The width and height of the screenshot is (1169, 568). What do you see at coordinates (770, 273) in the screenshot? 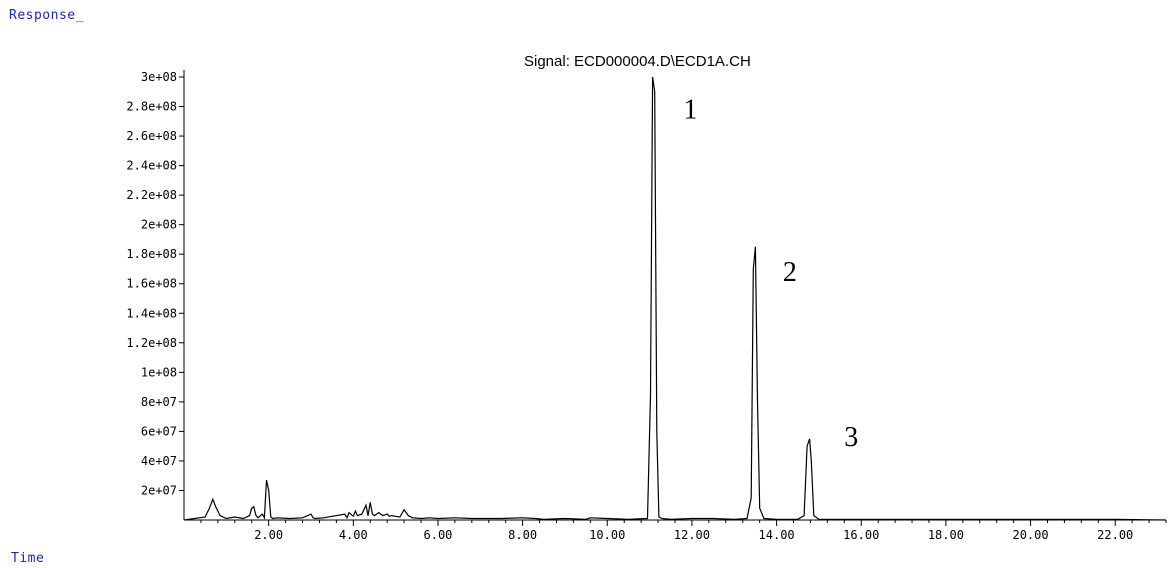
I see `peak-labels: 1 2 3` at bounding box center [770, 273].